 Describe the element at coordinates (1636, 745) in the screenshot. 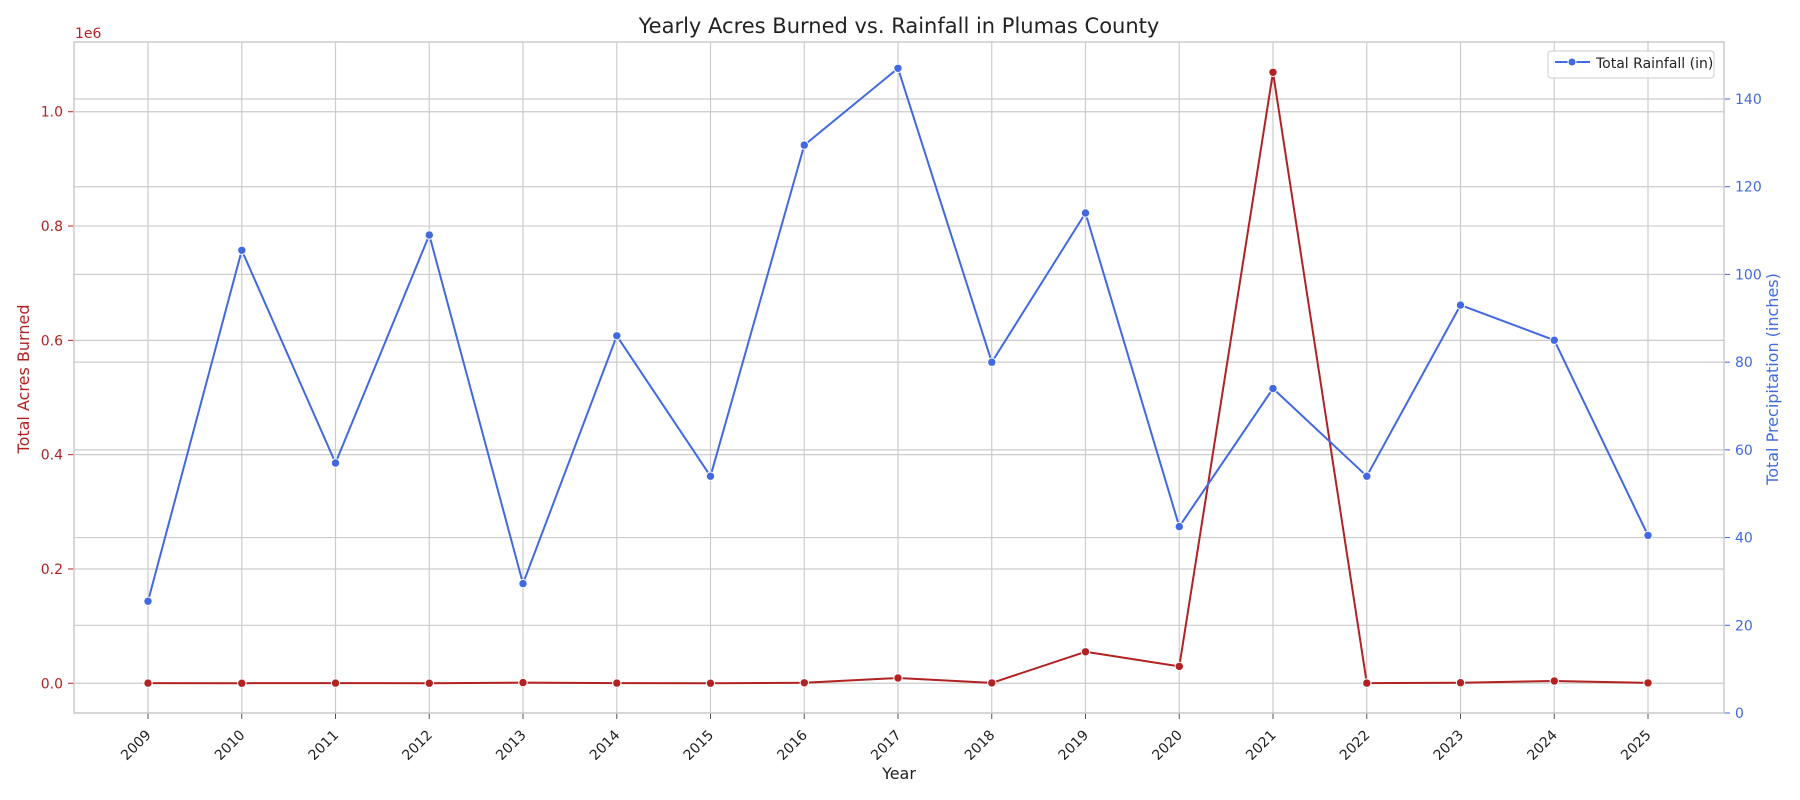

I see `x-tick-label: 2025` at that location.